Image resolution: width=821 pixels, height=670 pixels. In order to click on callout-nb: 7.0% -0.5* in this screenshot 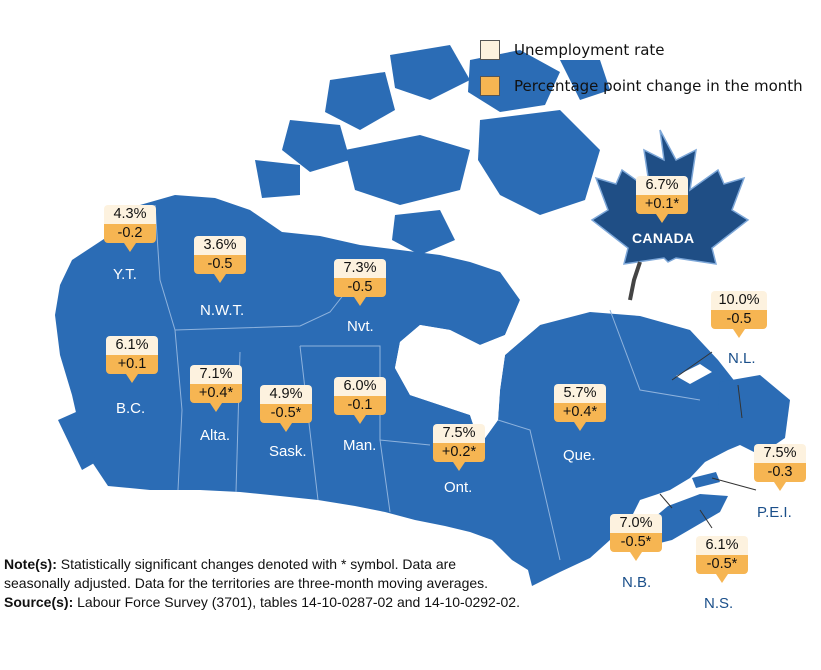, I will do `click(636, 537)`.